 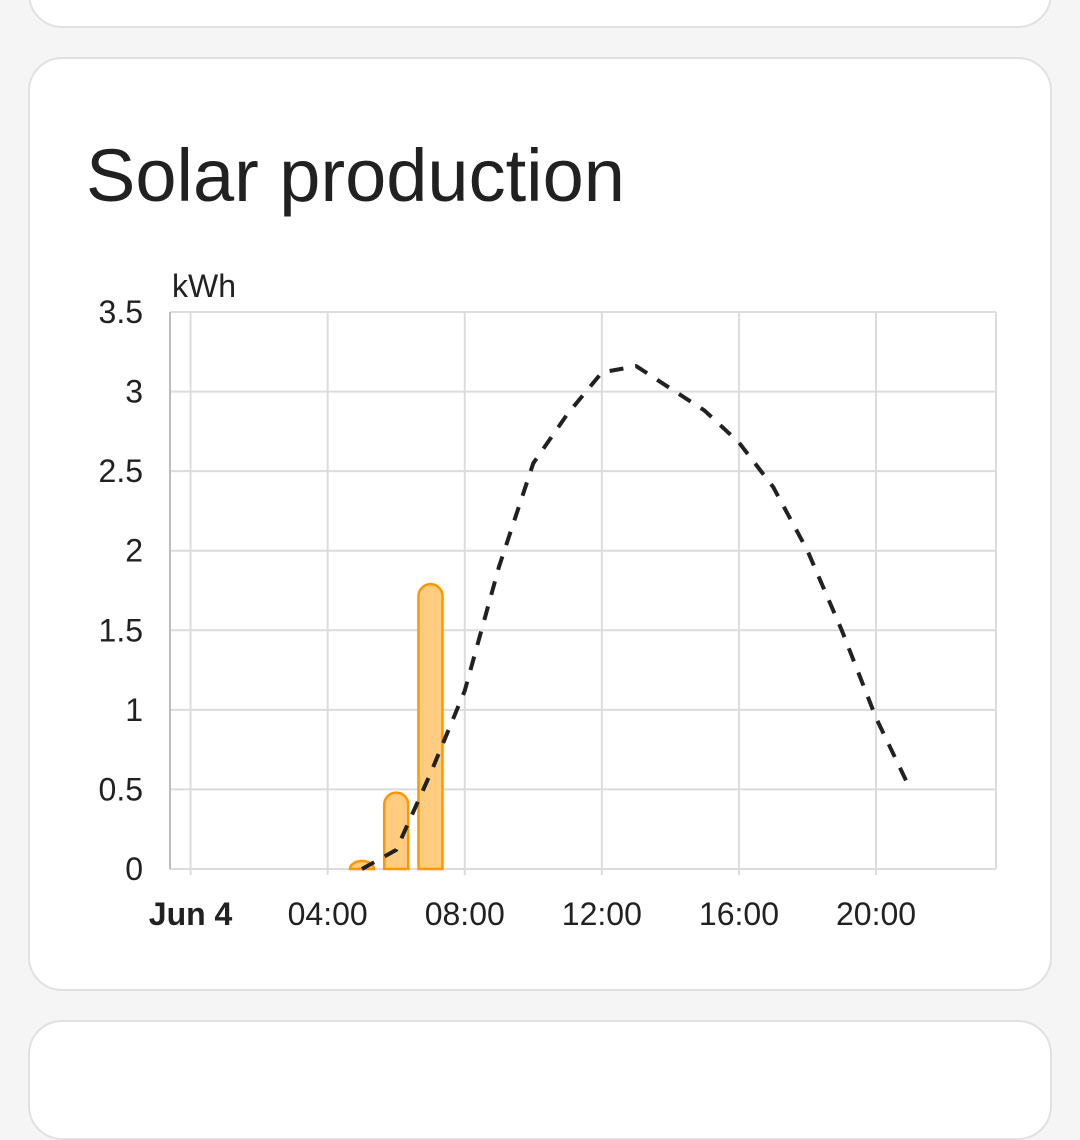 I want to click on y-tick-label: 1, so click(x=134, y=710).